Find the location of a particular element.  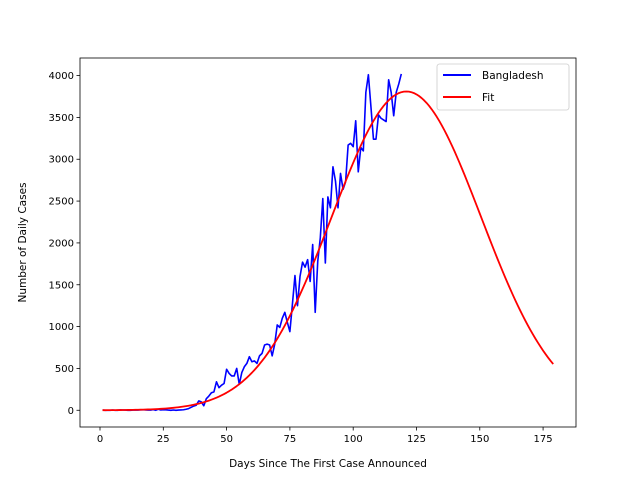

legend: Bangladesh Fit is located at coordinates (503, 87).